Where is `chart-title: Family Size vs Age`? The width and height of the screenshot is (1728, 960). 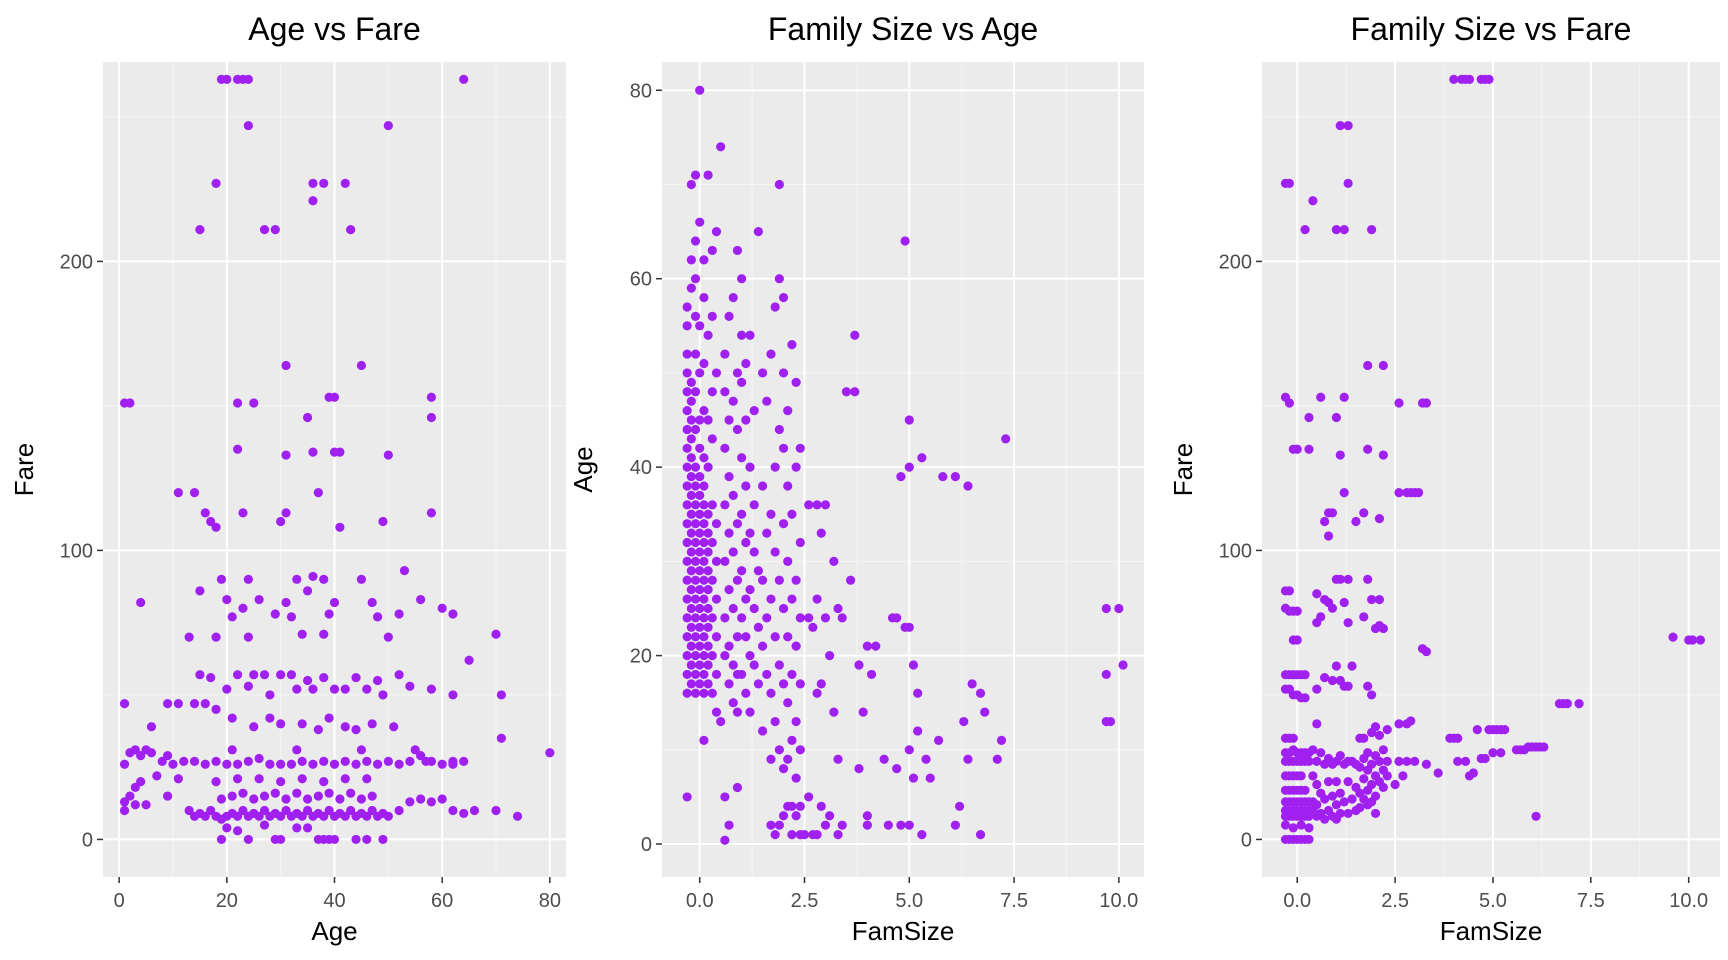 chart-title: Family Size vs Age is located at coordinates (903, 29).